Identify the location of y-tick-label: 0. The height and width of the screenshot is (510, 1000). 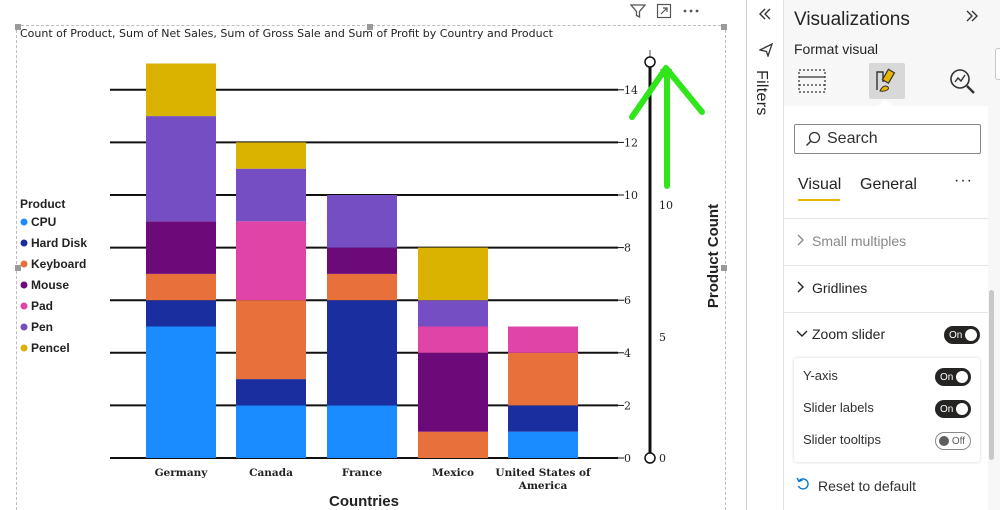
(627, 458).